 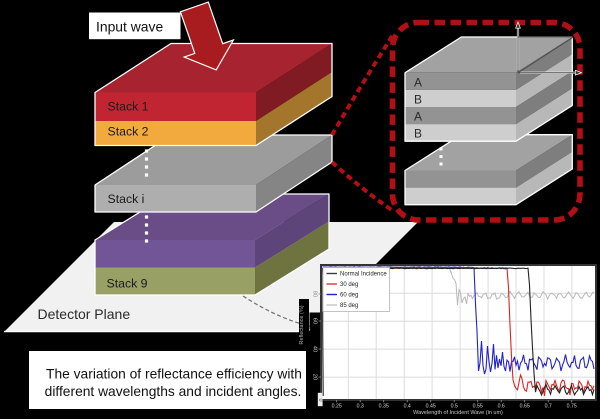 I want to click on svg-text: 20, so click(x=315, y=377).